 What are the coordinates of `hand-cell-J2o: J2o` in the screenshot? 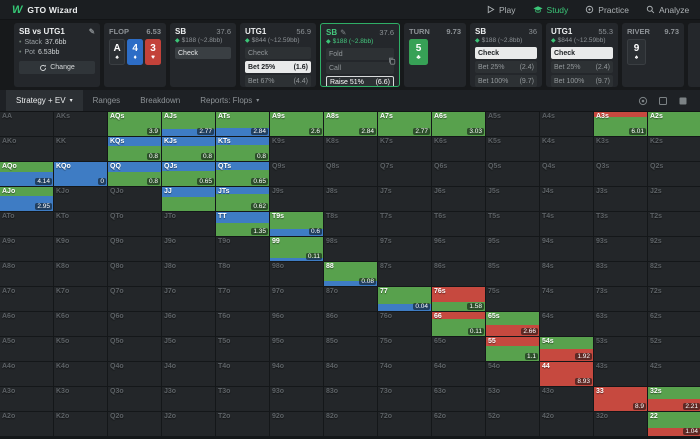 It's located at (188, 424).